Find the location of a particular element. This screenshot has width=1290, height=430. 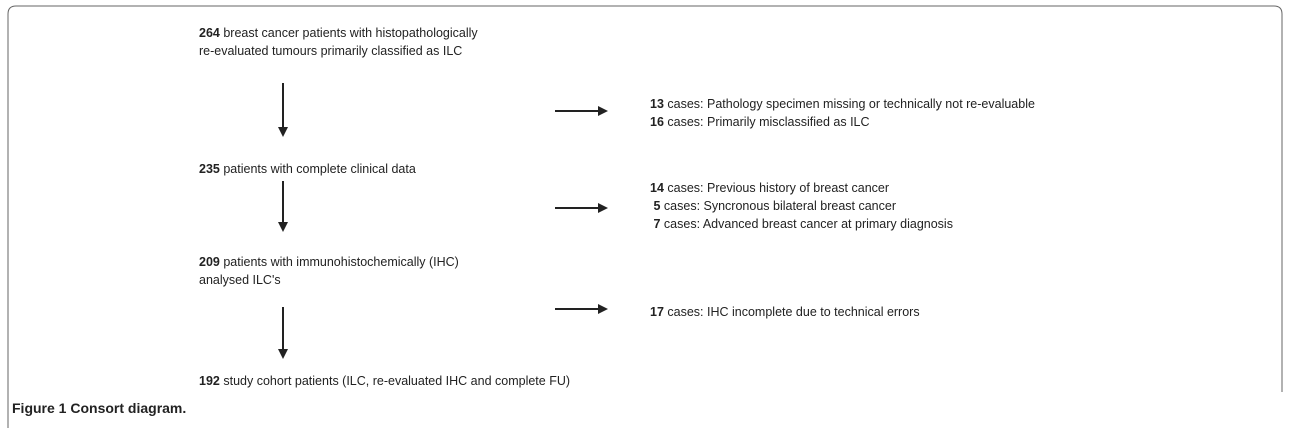

node-count: 264 is located at coordinates (209, 33).